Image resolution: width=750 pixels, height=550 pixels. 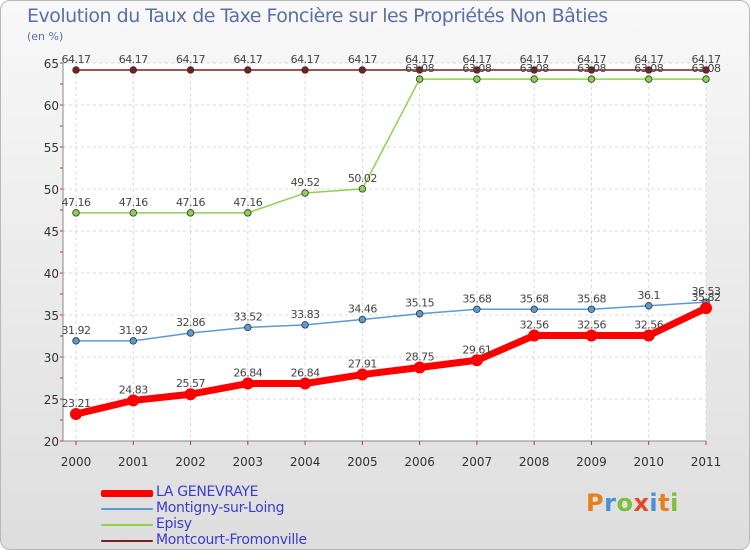 I want to click on data-label: 26.84, so click(x=247, y=373).